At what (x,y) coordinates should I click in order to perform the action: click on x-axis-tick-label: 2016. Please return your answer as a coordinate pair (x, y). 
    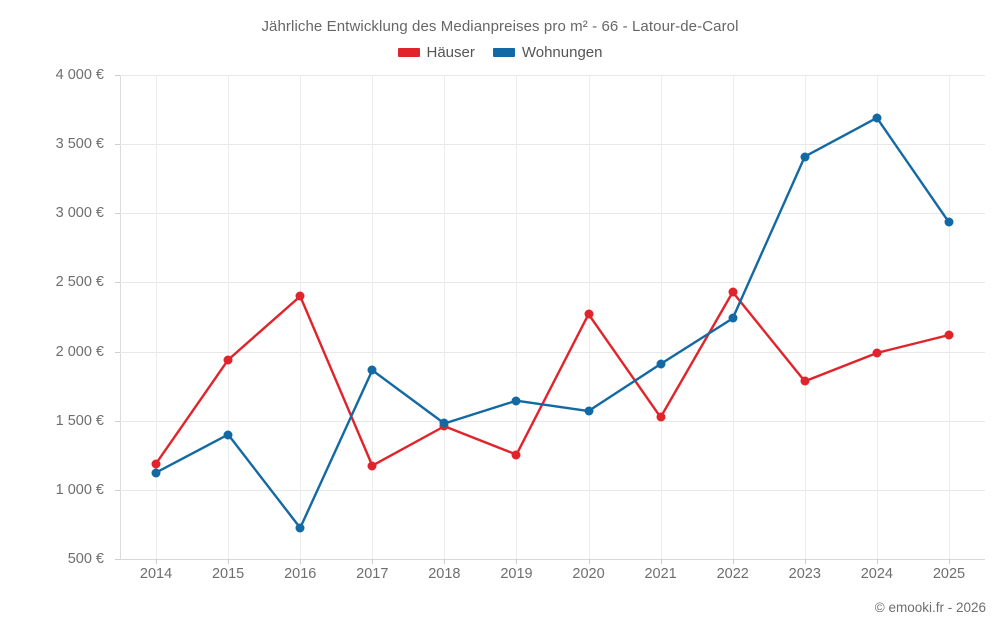
    Looking at the image, I should click on (300, 574).